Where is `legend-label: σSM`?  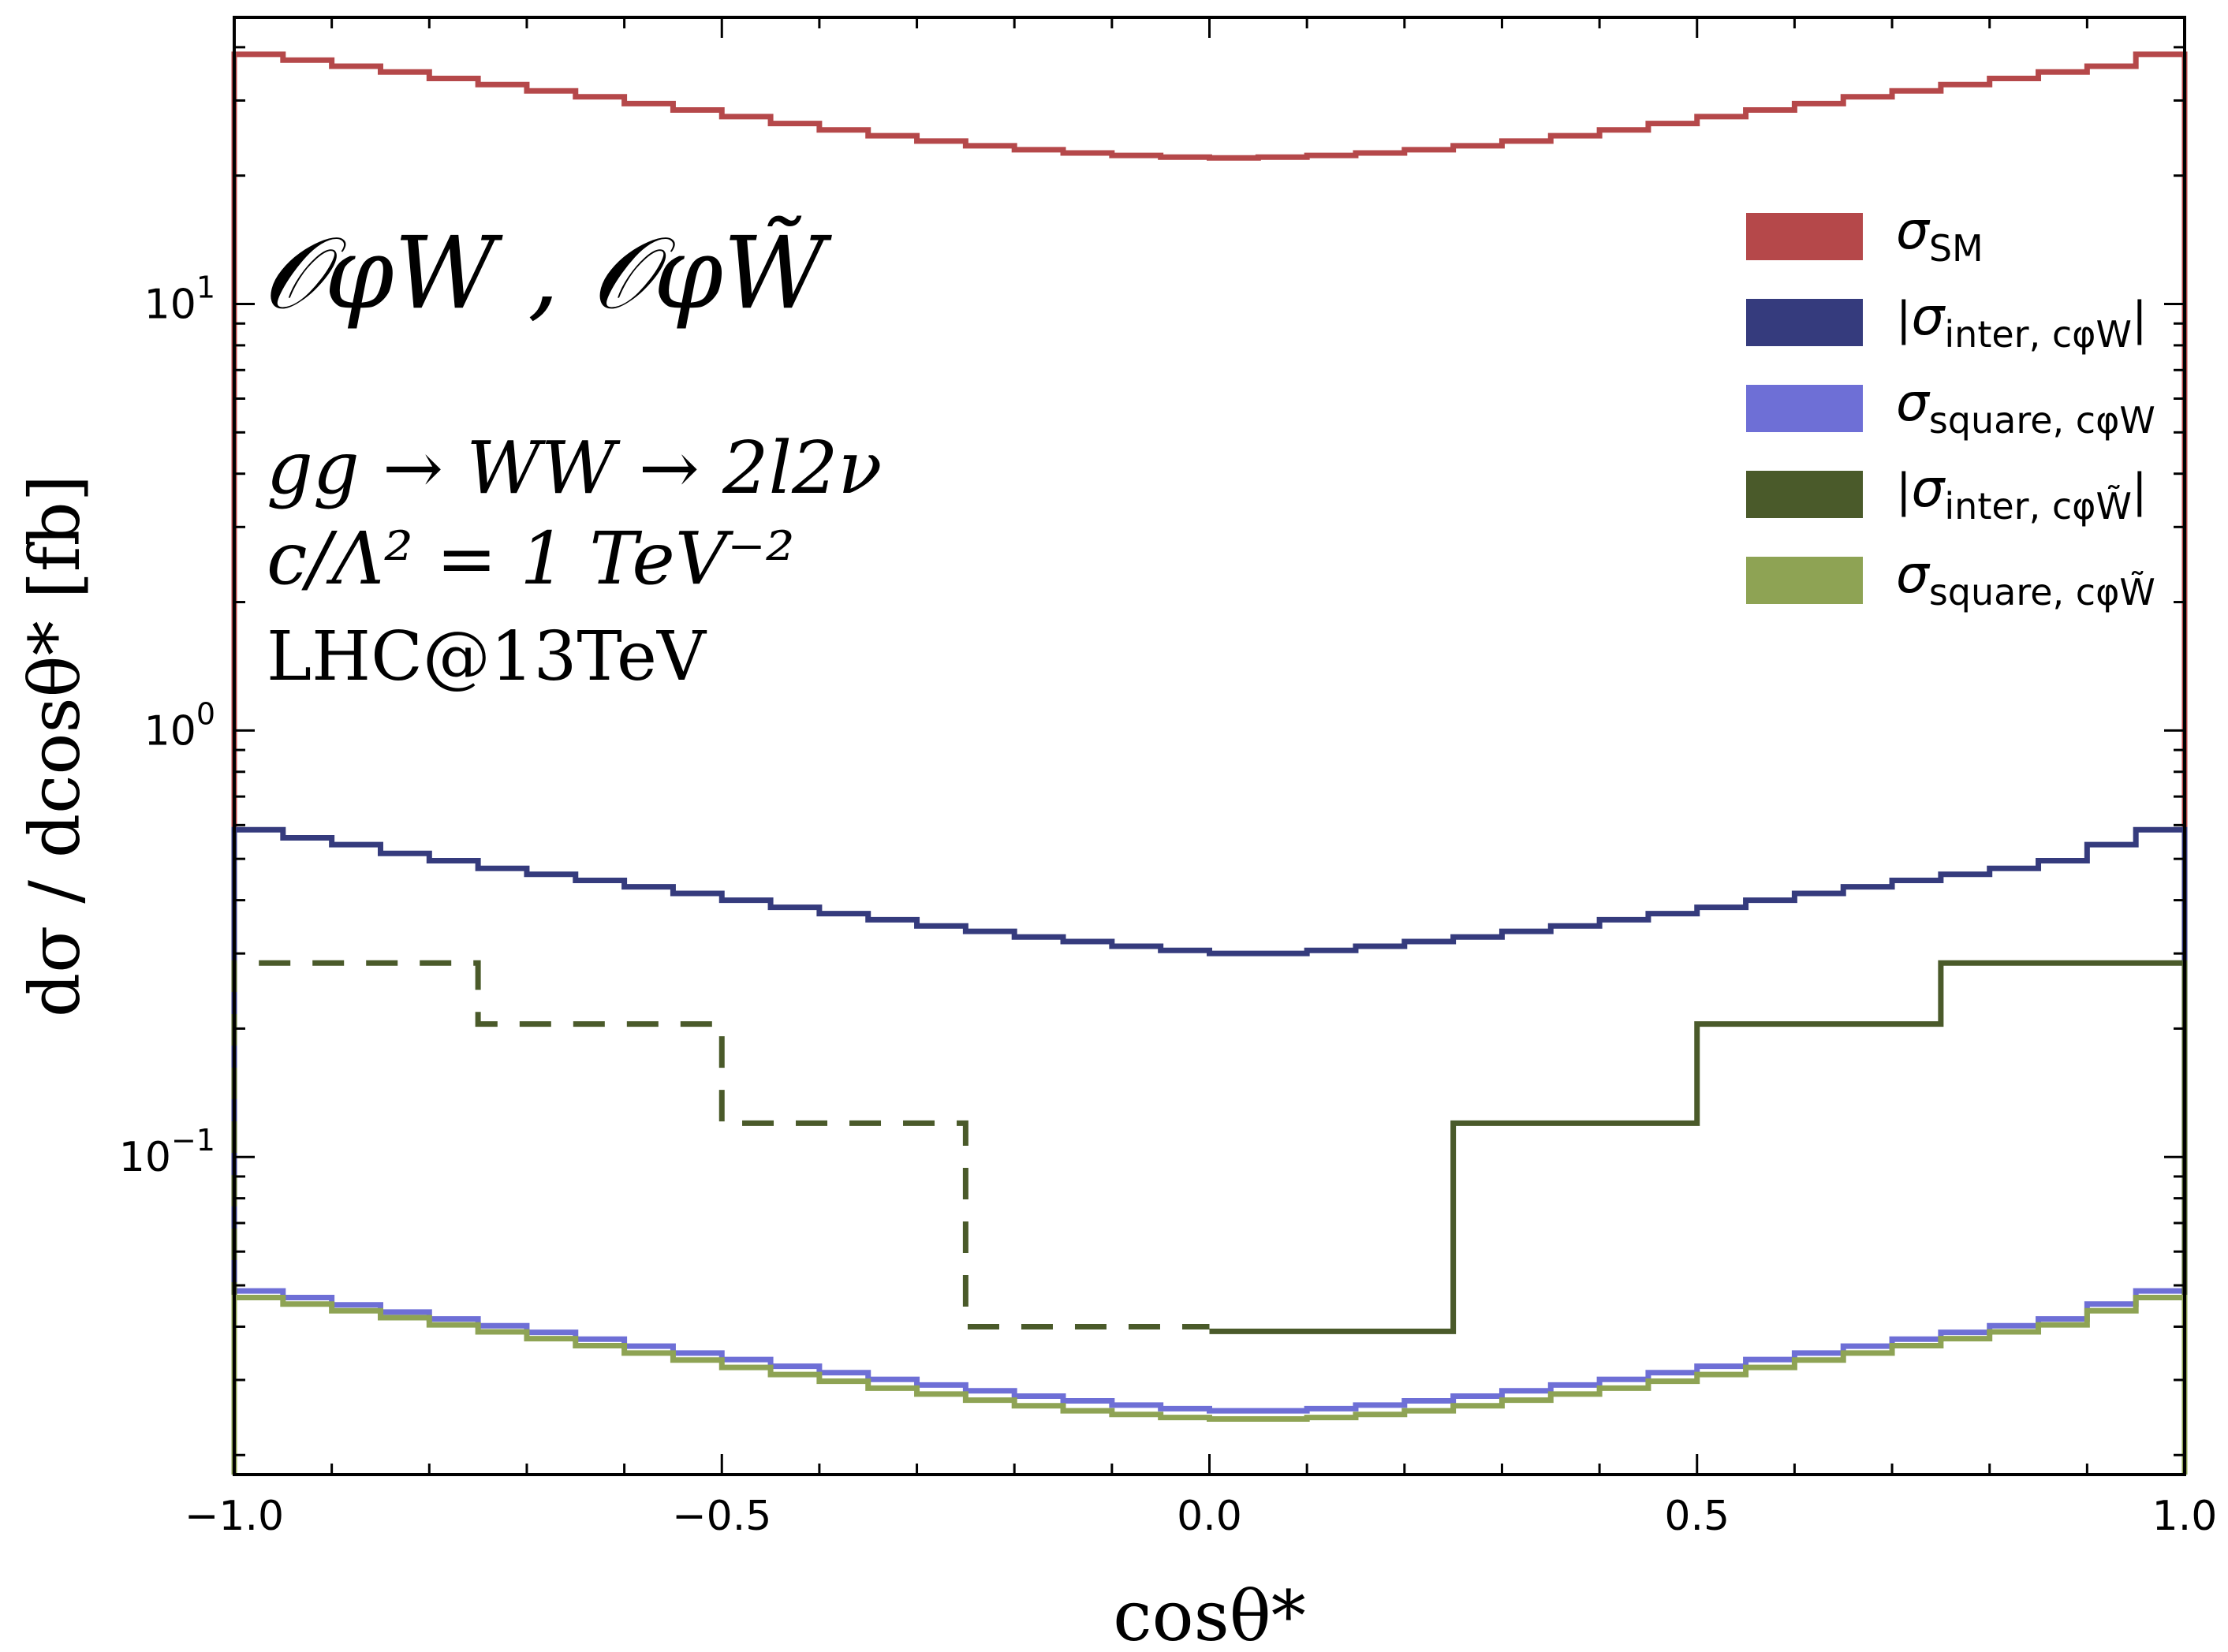
legend-label: σSM is located at coordinates (1940, 235).